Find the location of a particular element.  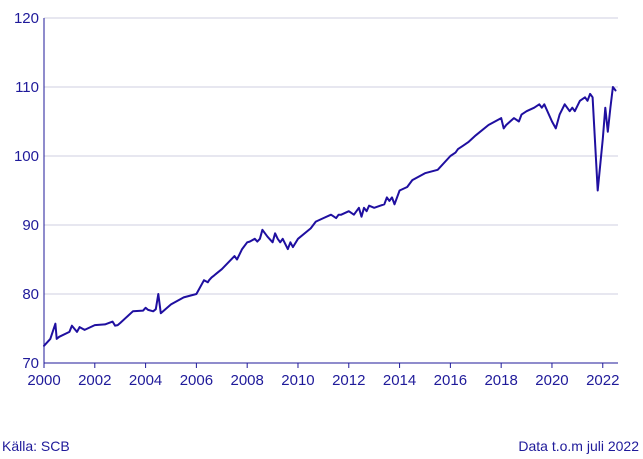

x-tick-label-2010: 2010 is located at coordinates (297, 380).